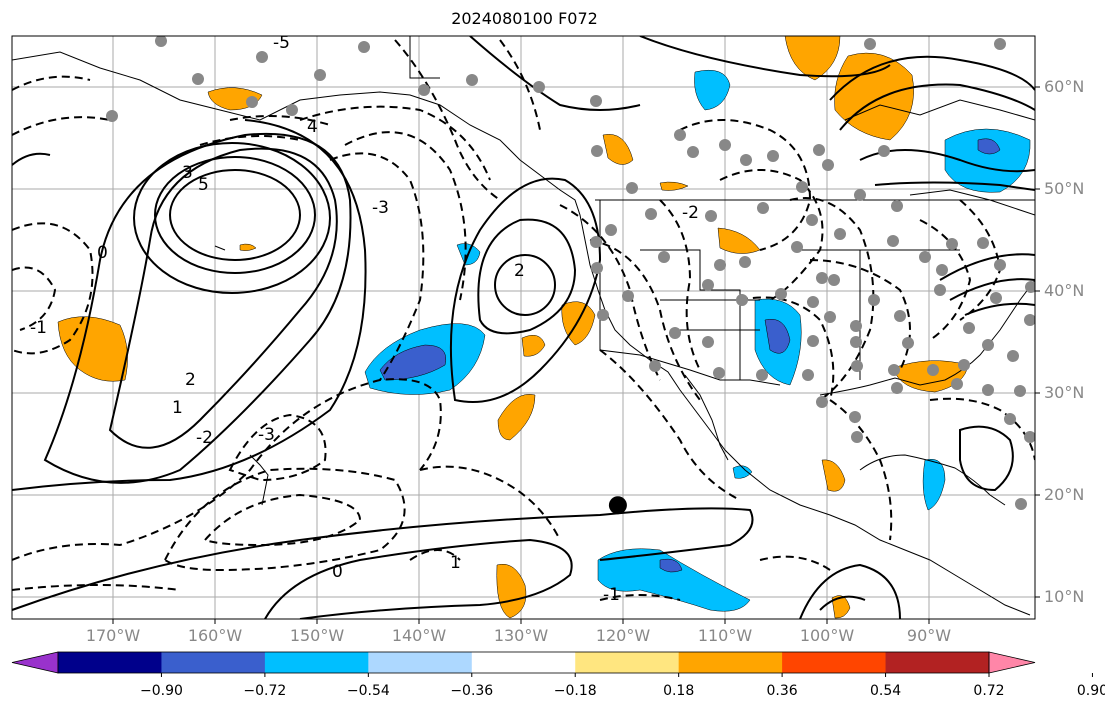 The height and width of the screenshot is (712, 1105). I want to click on colorbar, so click(552, 664).